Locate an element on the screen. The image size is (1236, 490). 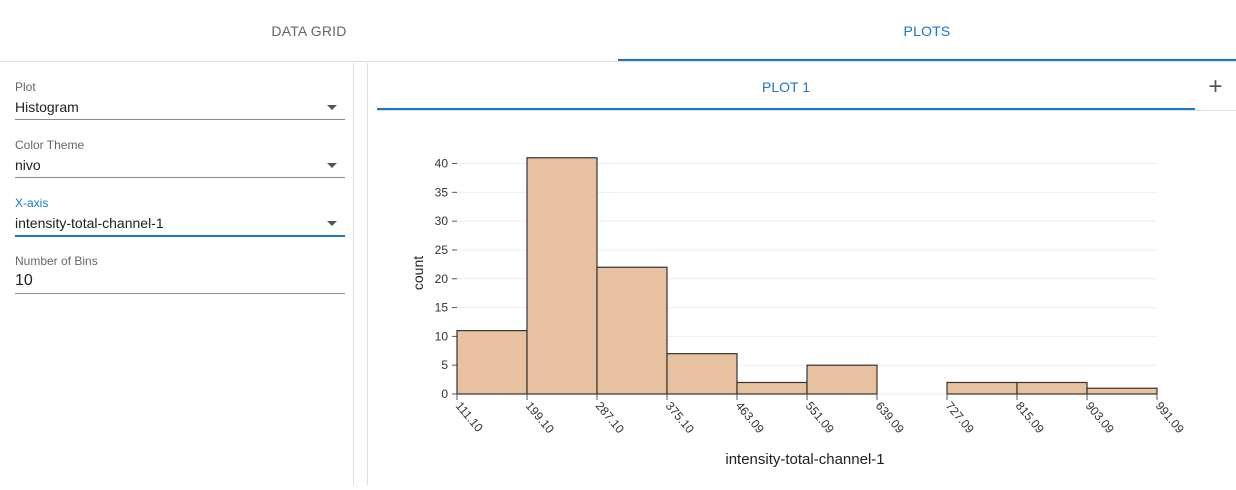
plot-type-label: Plot is located at coordinates (25, 87).